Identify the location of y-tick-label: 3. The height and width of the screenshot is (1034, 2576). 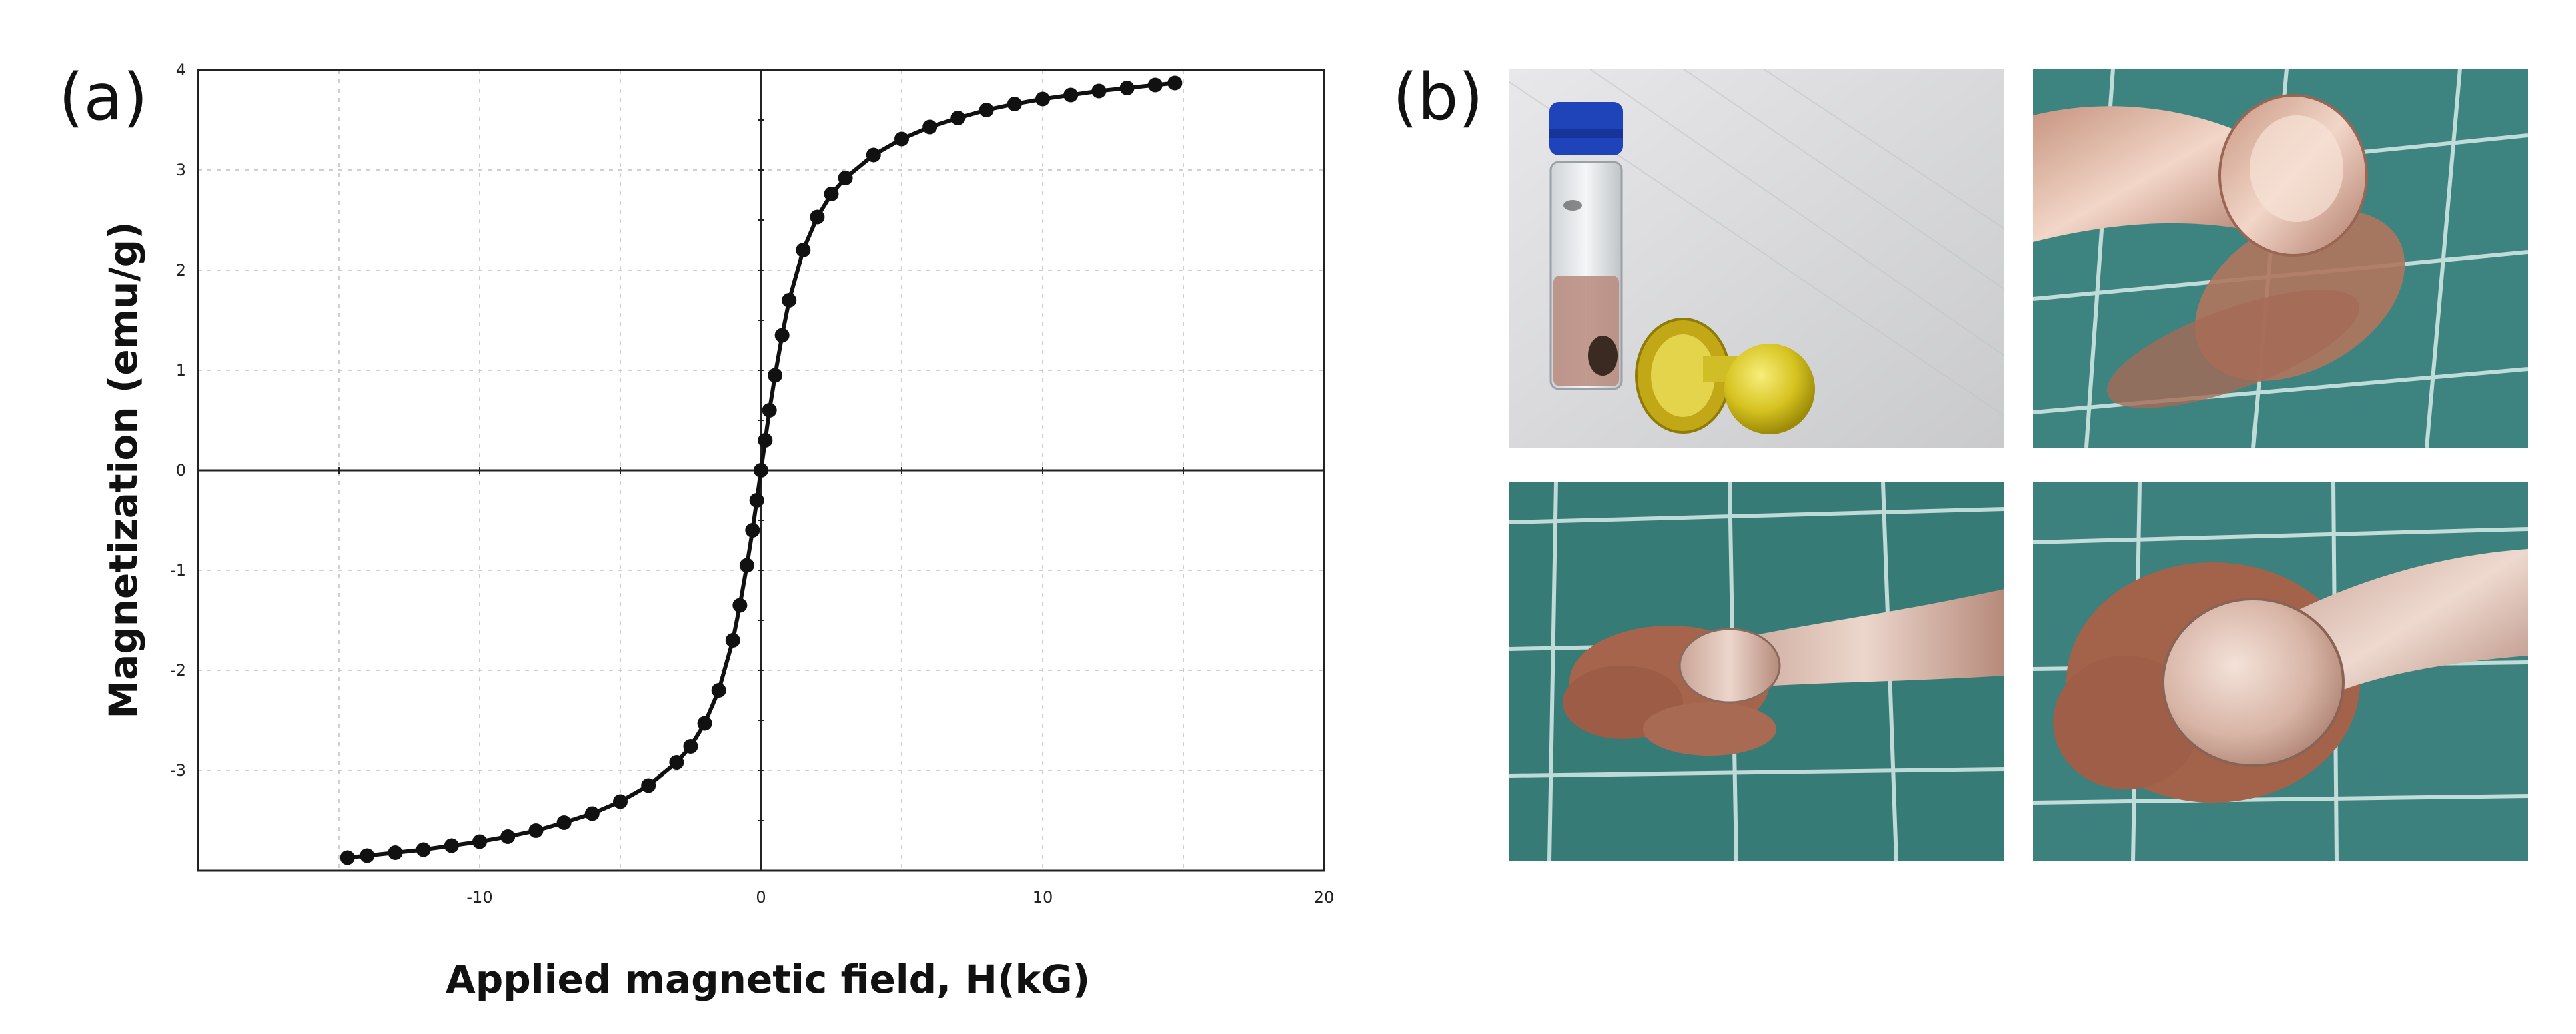
(181, 170).